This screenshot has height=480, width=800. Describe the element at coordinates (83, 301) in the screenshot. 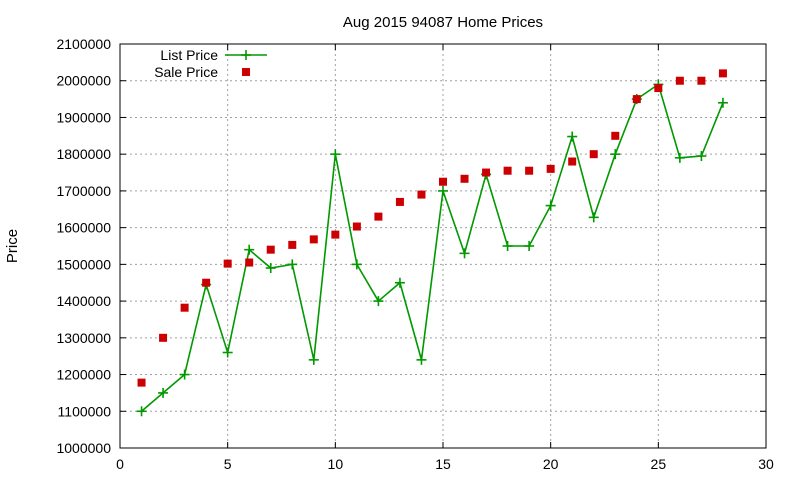

I see `y-tick-label: 1400000` at that location.